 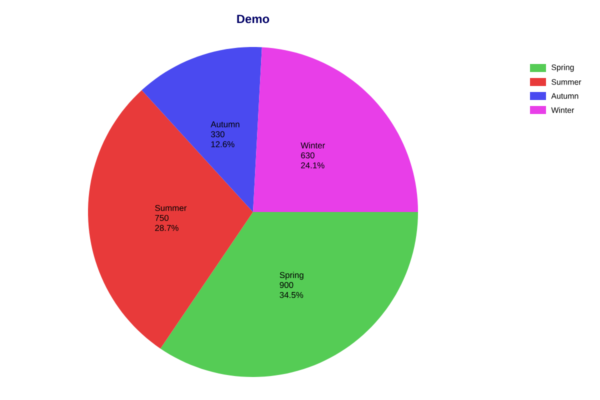 I want to click on data-label: 630, so click(x=307, y=155).